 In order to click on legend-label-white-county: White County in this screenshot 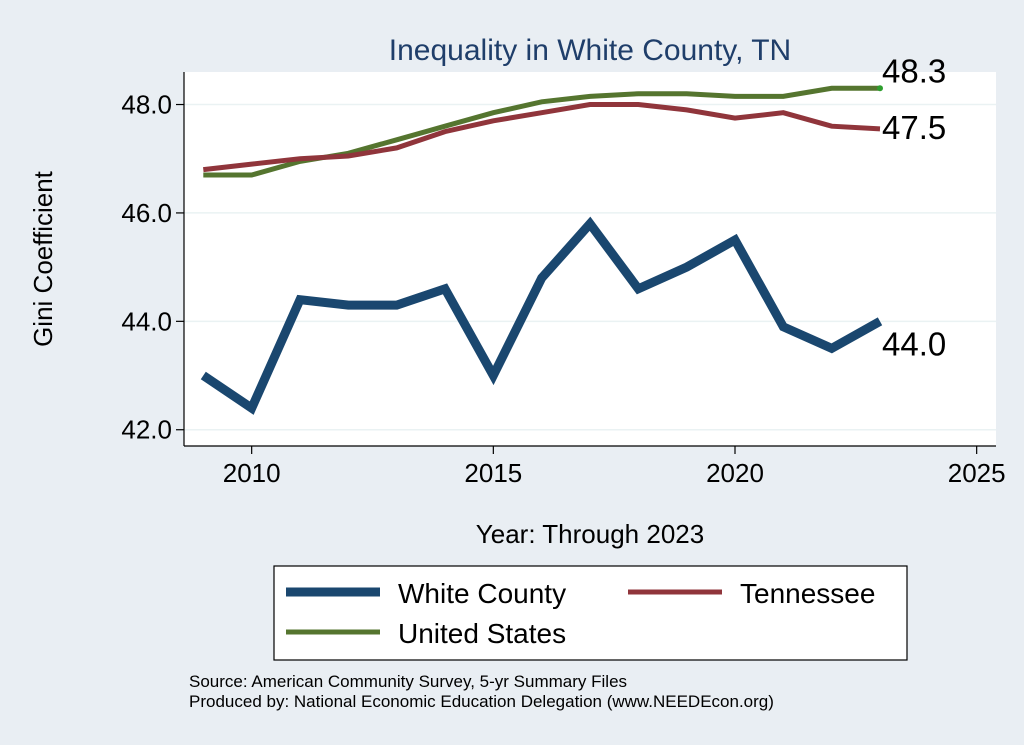, I will do `click(482, 593)`.